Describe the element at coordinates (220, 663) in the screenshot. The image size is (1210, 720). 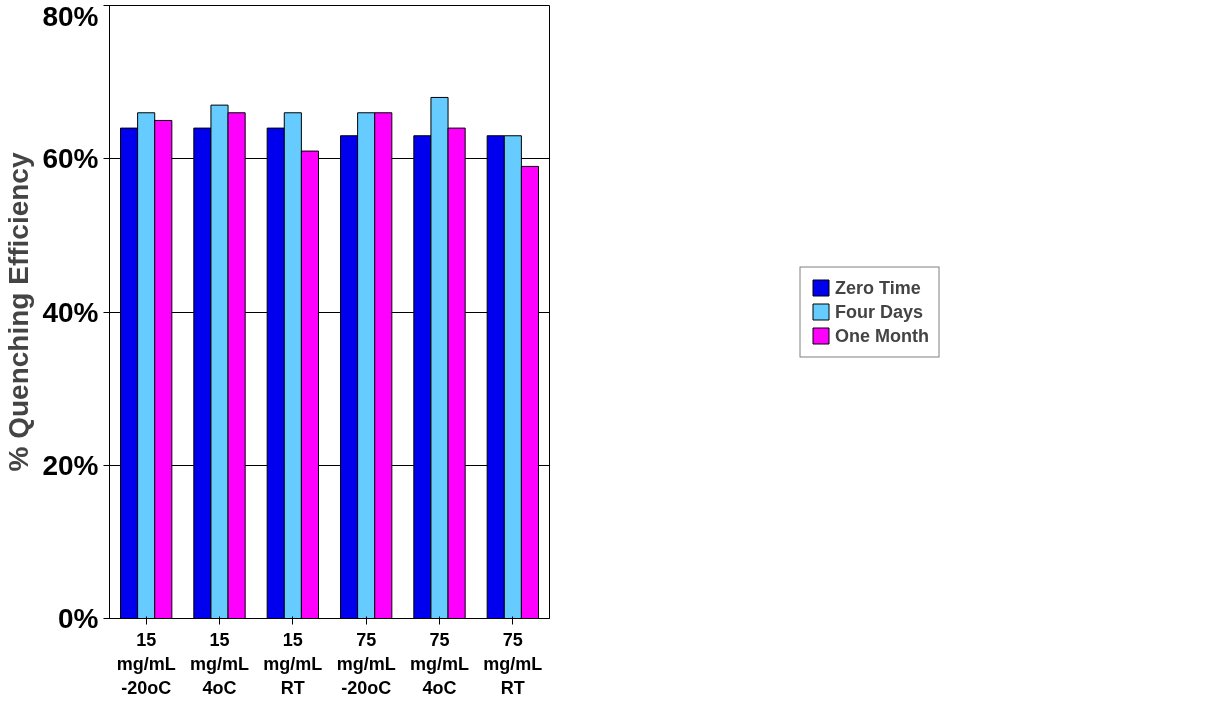
I see `x-tick-label: 15 mg/mL 4oC` at that location.